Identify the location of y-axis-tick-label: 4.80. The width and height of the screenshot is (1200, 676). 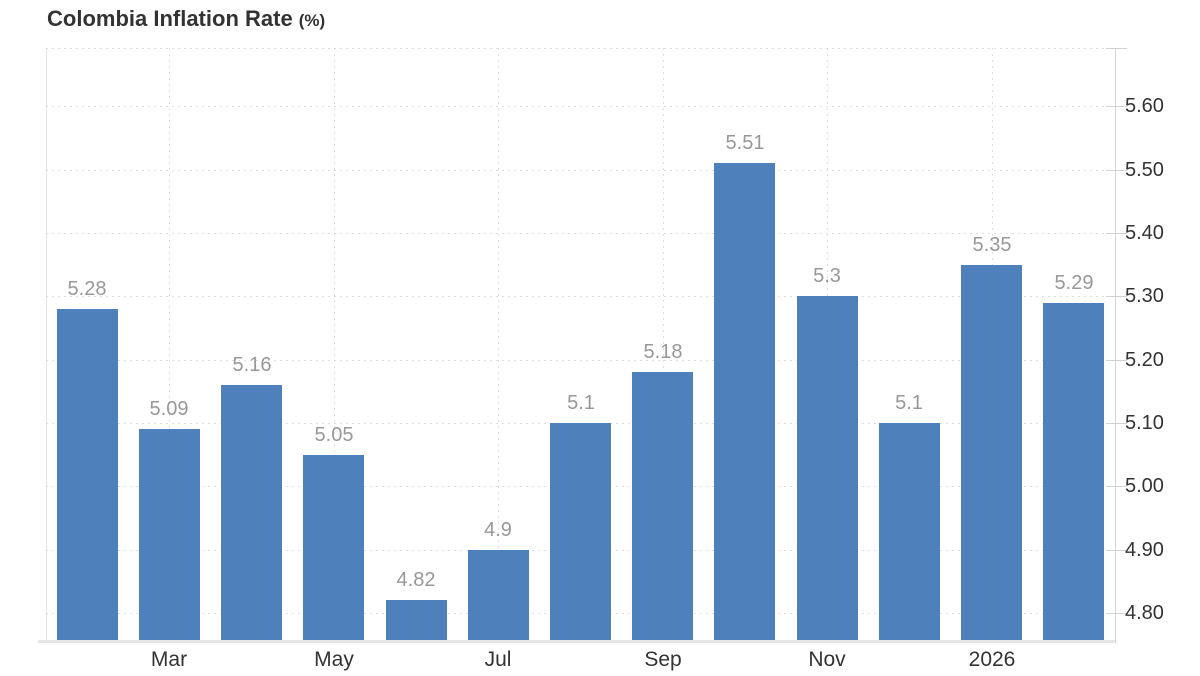
(1144, 613).